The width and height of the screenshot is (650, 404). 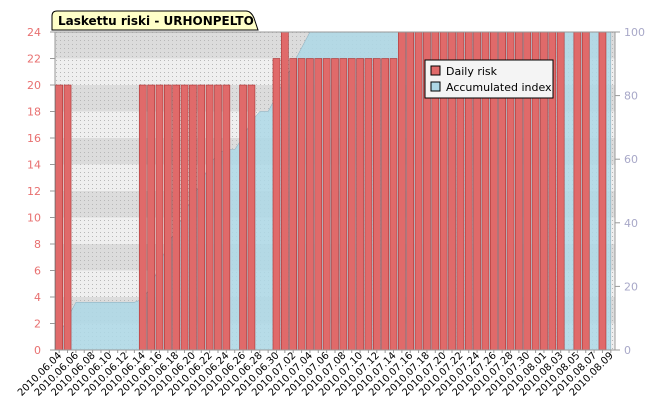 I want to click on y-tick-label: 20, so click(x=34, y=85).